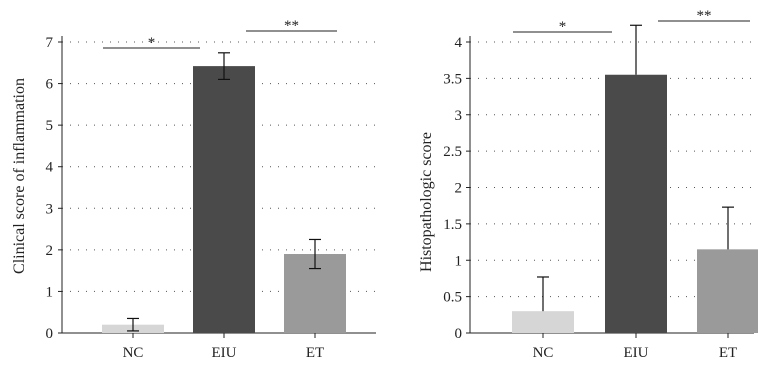 This screenshot has height=366, width=758. What do you see at coordinates (50, 43) in the screenshot?
I see `y-tick-label: 7` at bounding box center [50, 43].